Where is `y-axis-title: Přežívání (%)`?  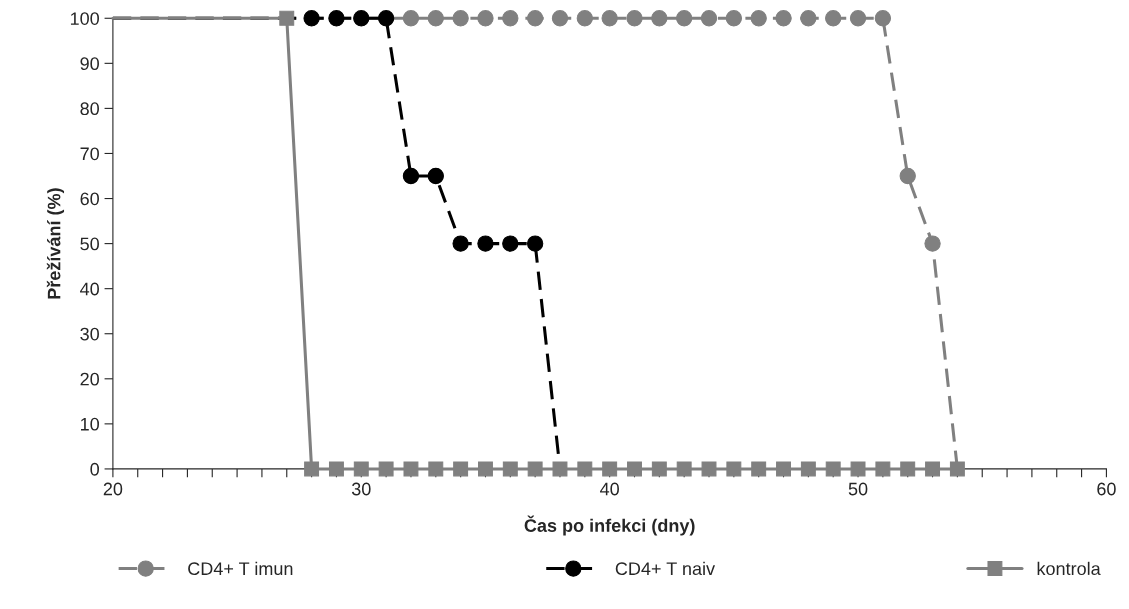 y-axis-title: Přežívání (%) is located at coordinates (55, 243).